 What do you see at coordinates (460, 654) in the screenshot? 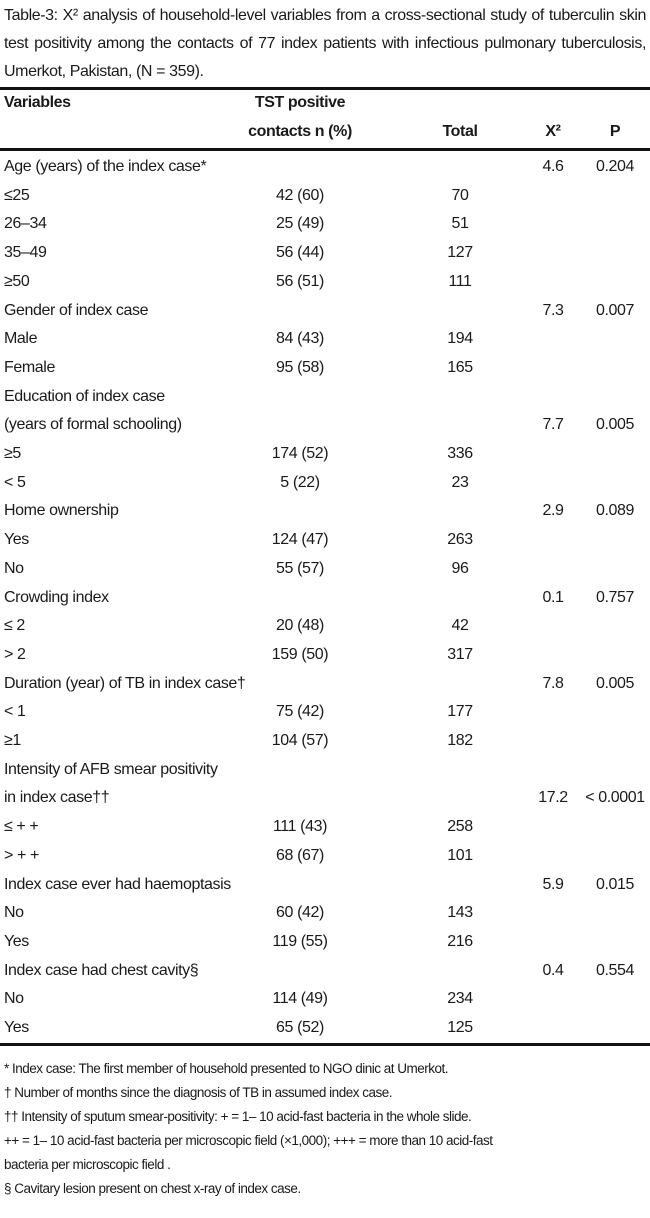
I see `total-cell: 317` at bounding box center [460, 654].